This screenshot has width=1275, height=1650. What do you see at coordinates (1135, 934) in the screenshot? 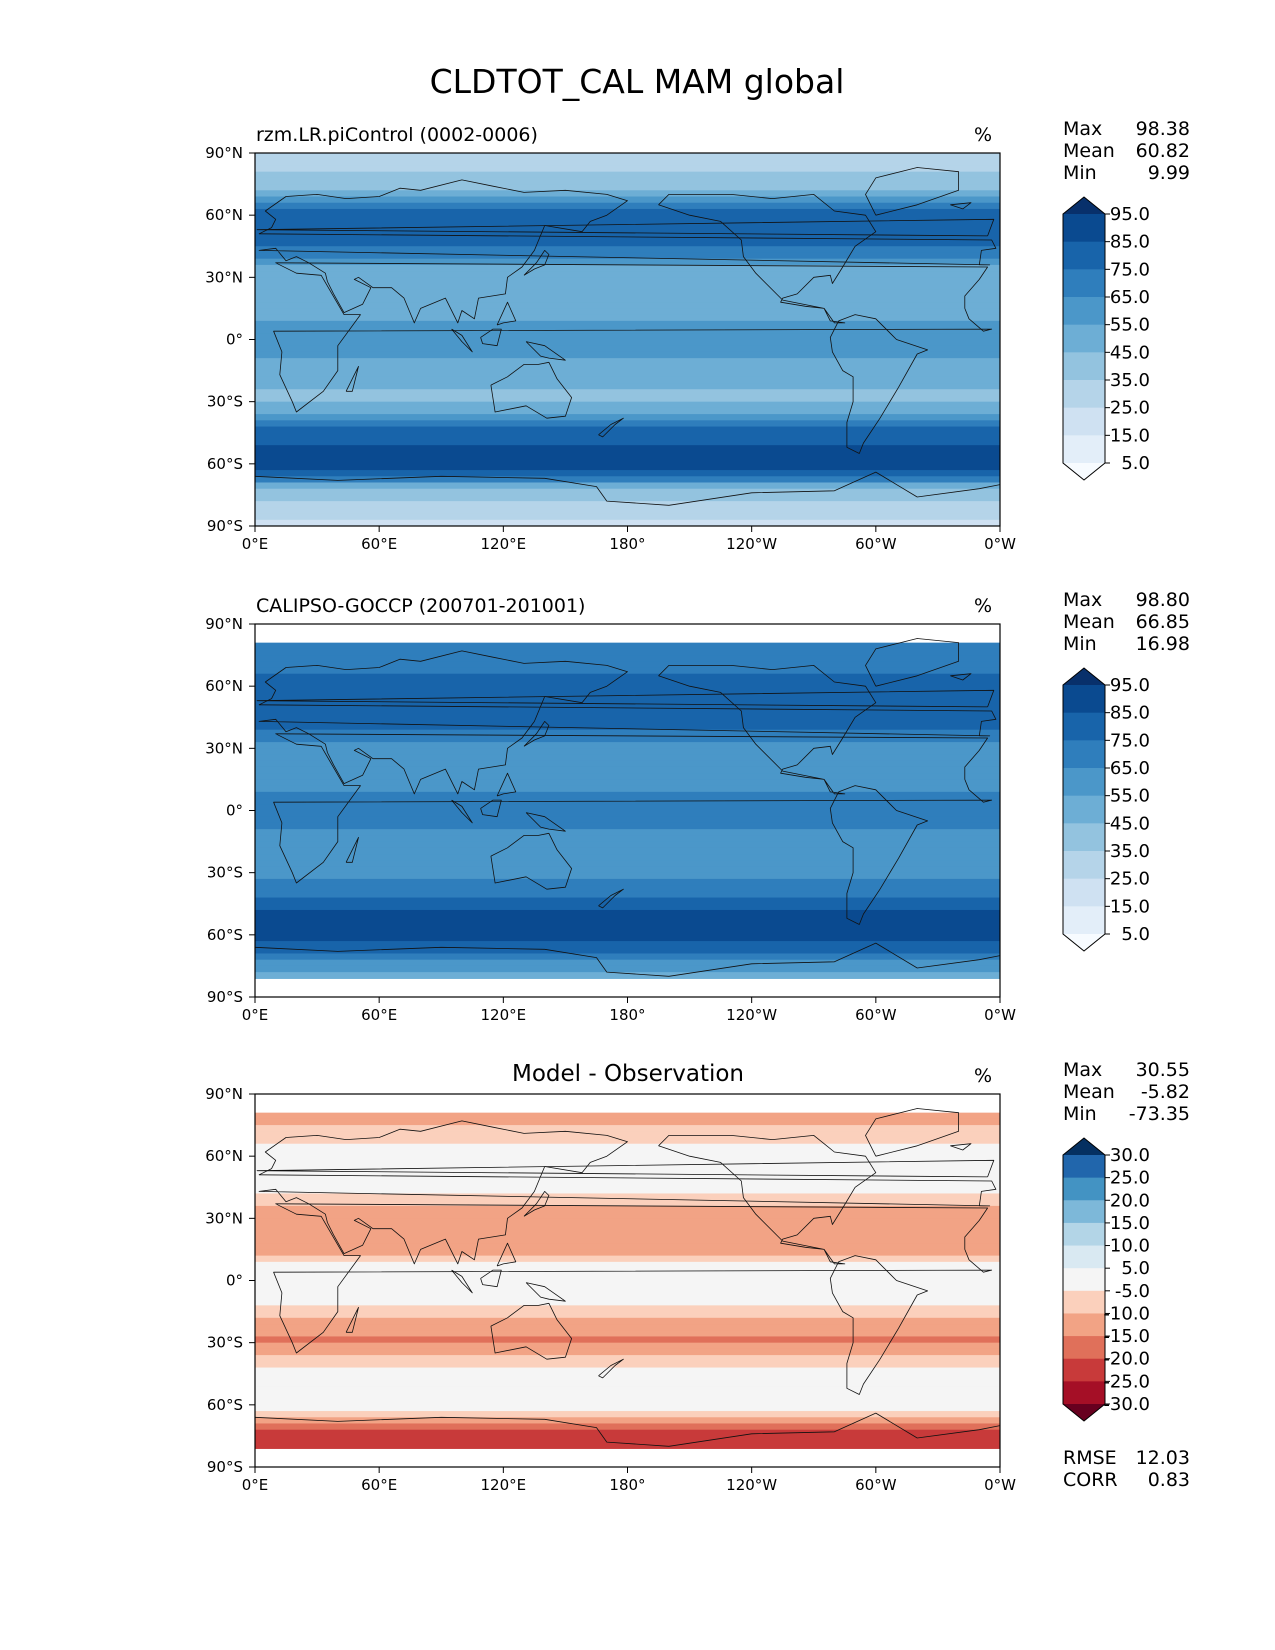
I see `colorbar-tick-label: 5.0` at bounding box center [1135, 934].